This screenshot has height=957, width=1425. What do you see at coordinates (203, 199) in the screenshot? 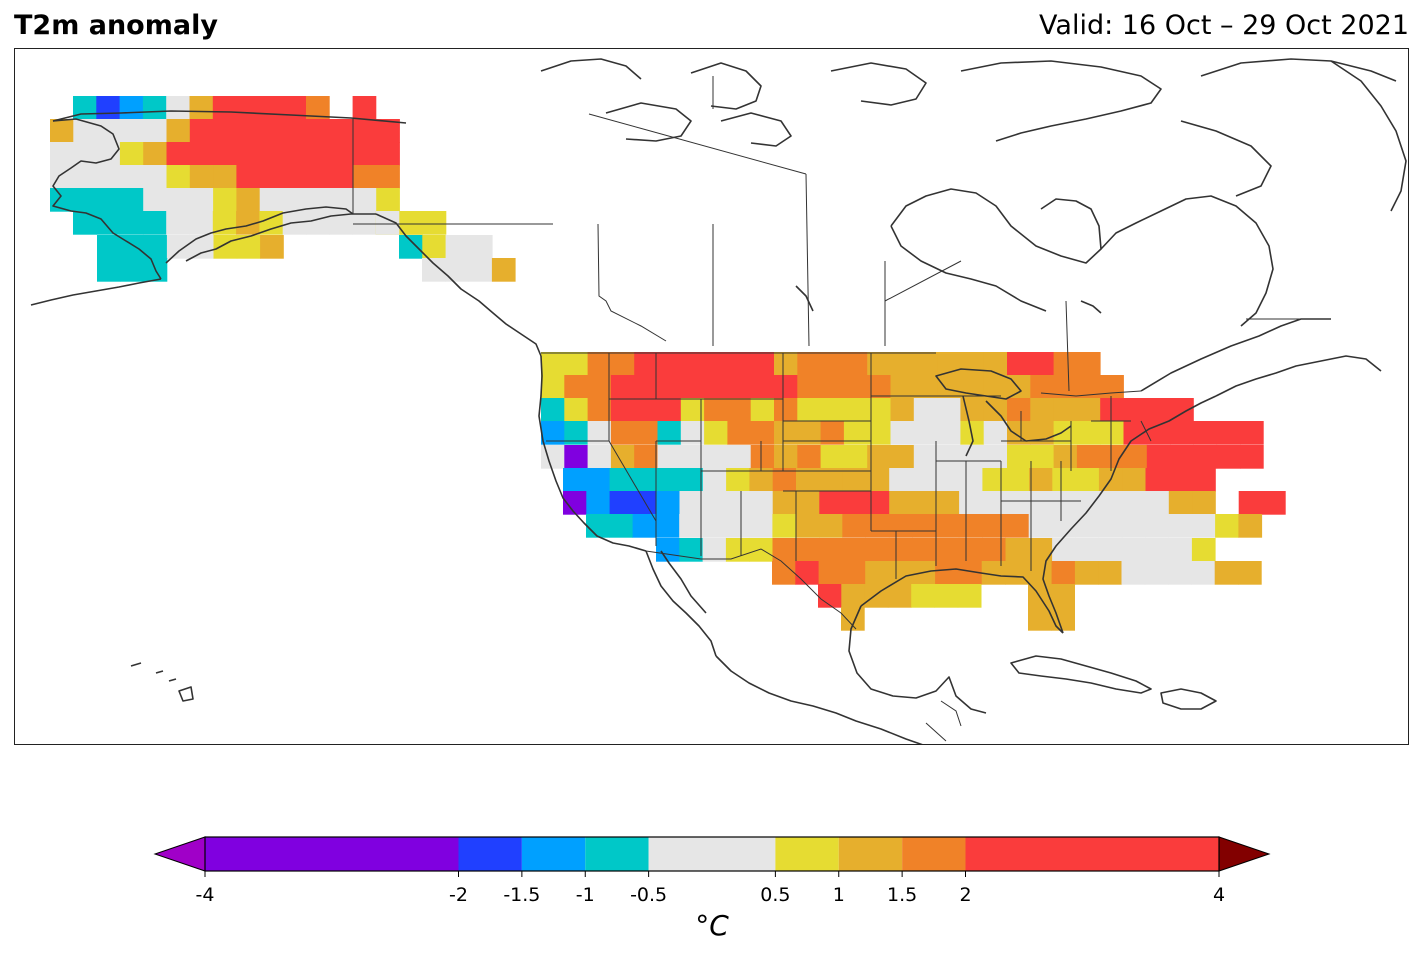
I see `alaska-coast` at bounding box center [203, 199].